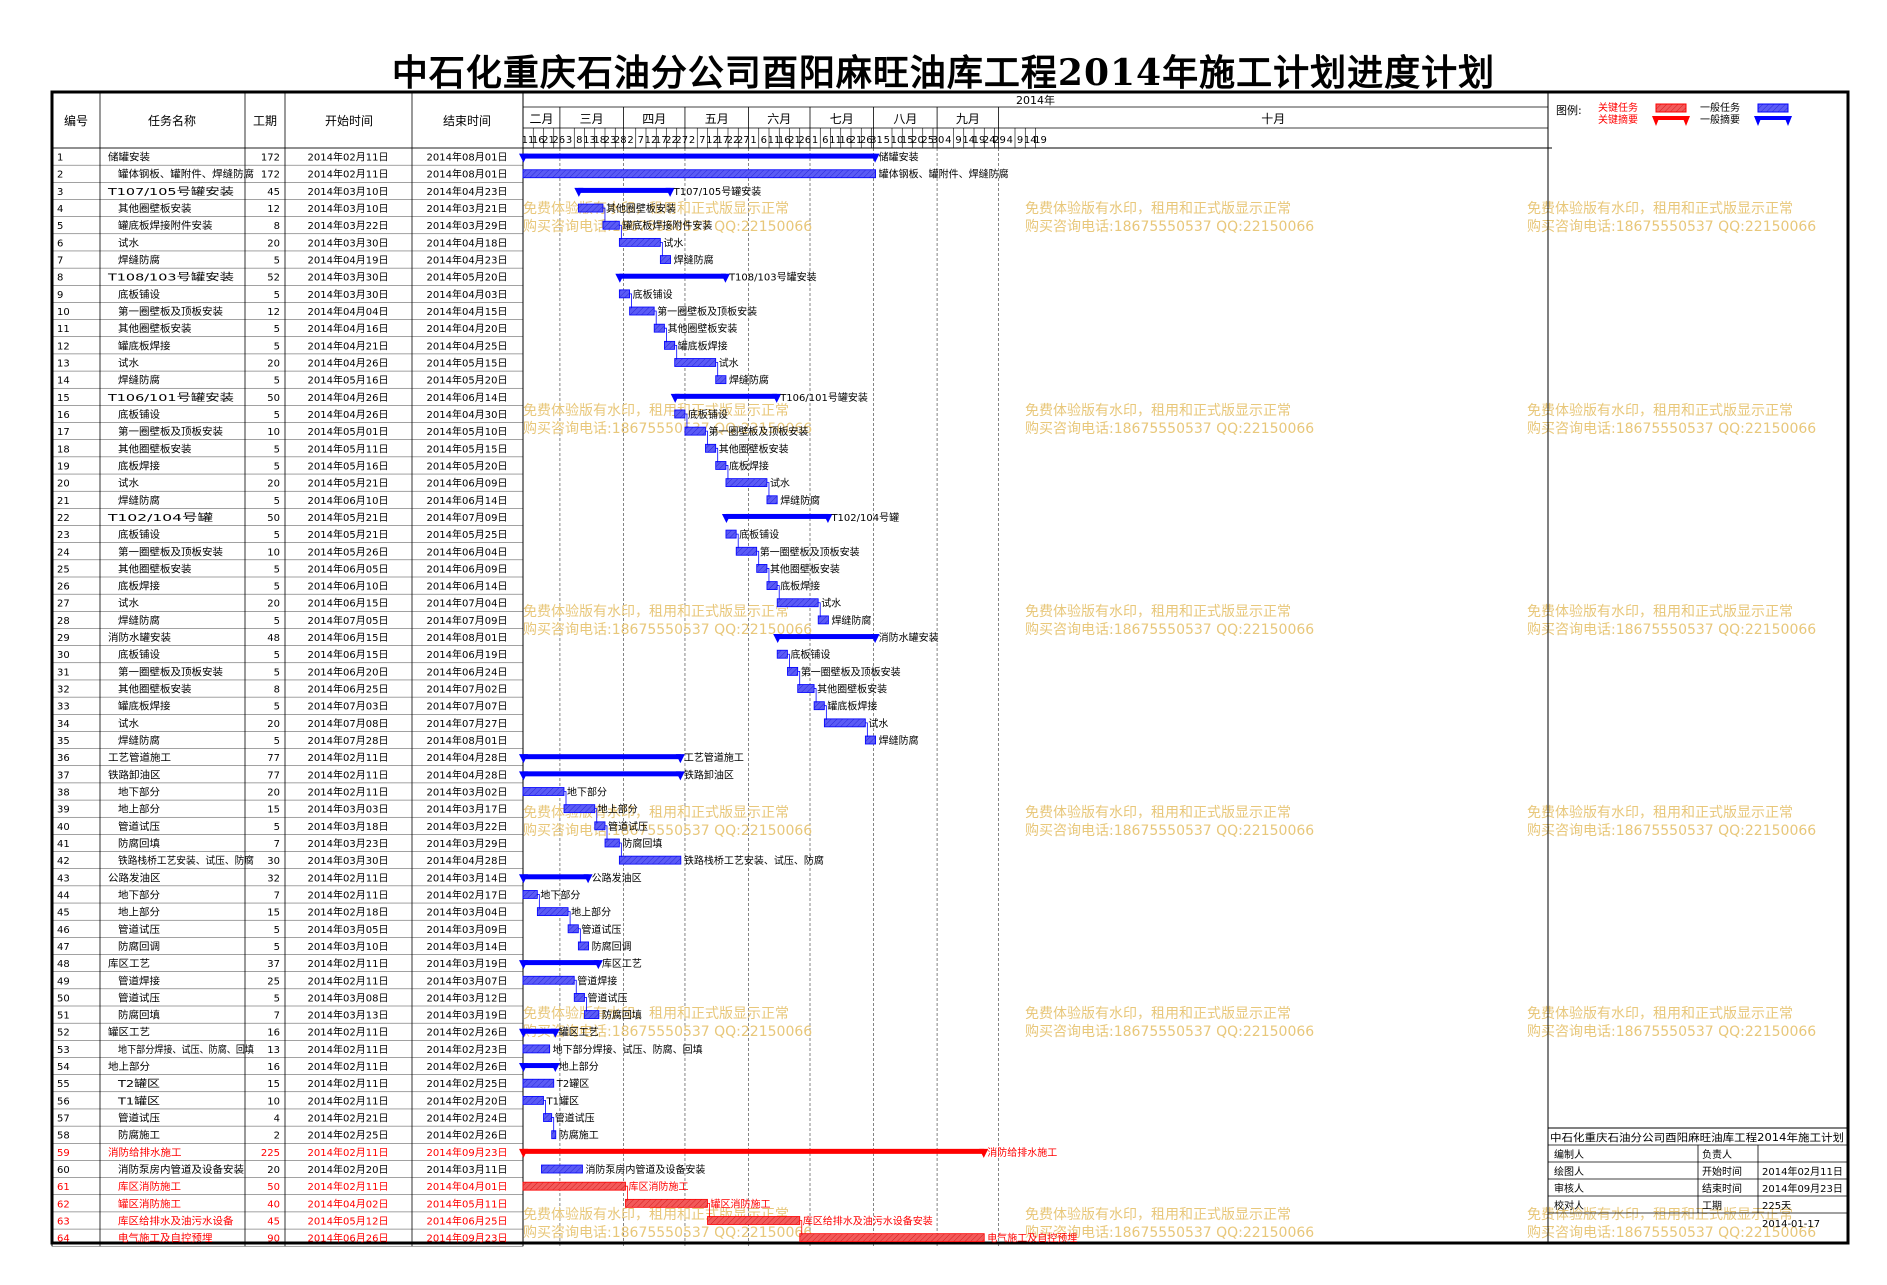  What do you see at coordinates (63, 466) in the screenshot?
I see `task-id: 19` at bounding box center [63, 466].